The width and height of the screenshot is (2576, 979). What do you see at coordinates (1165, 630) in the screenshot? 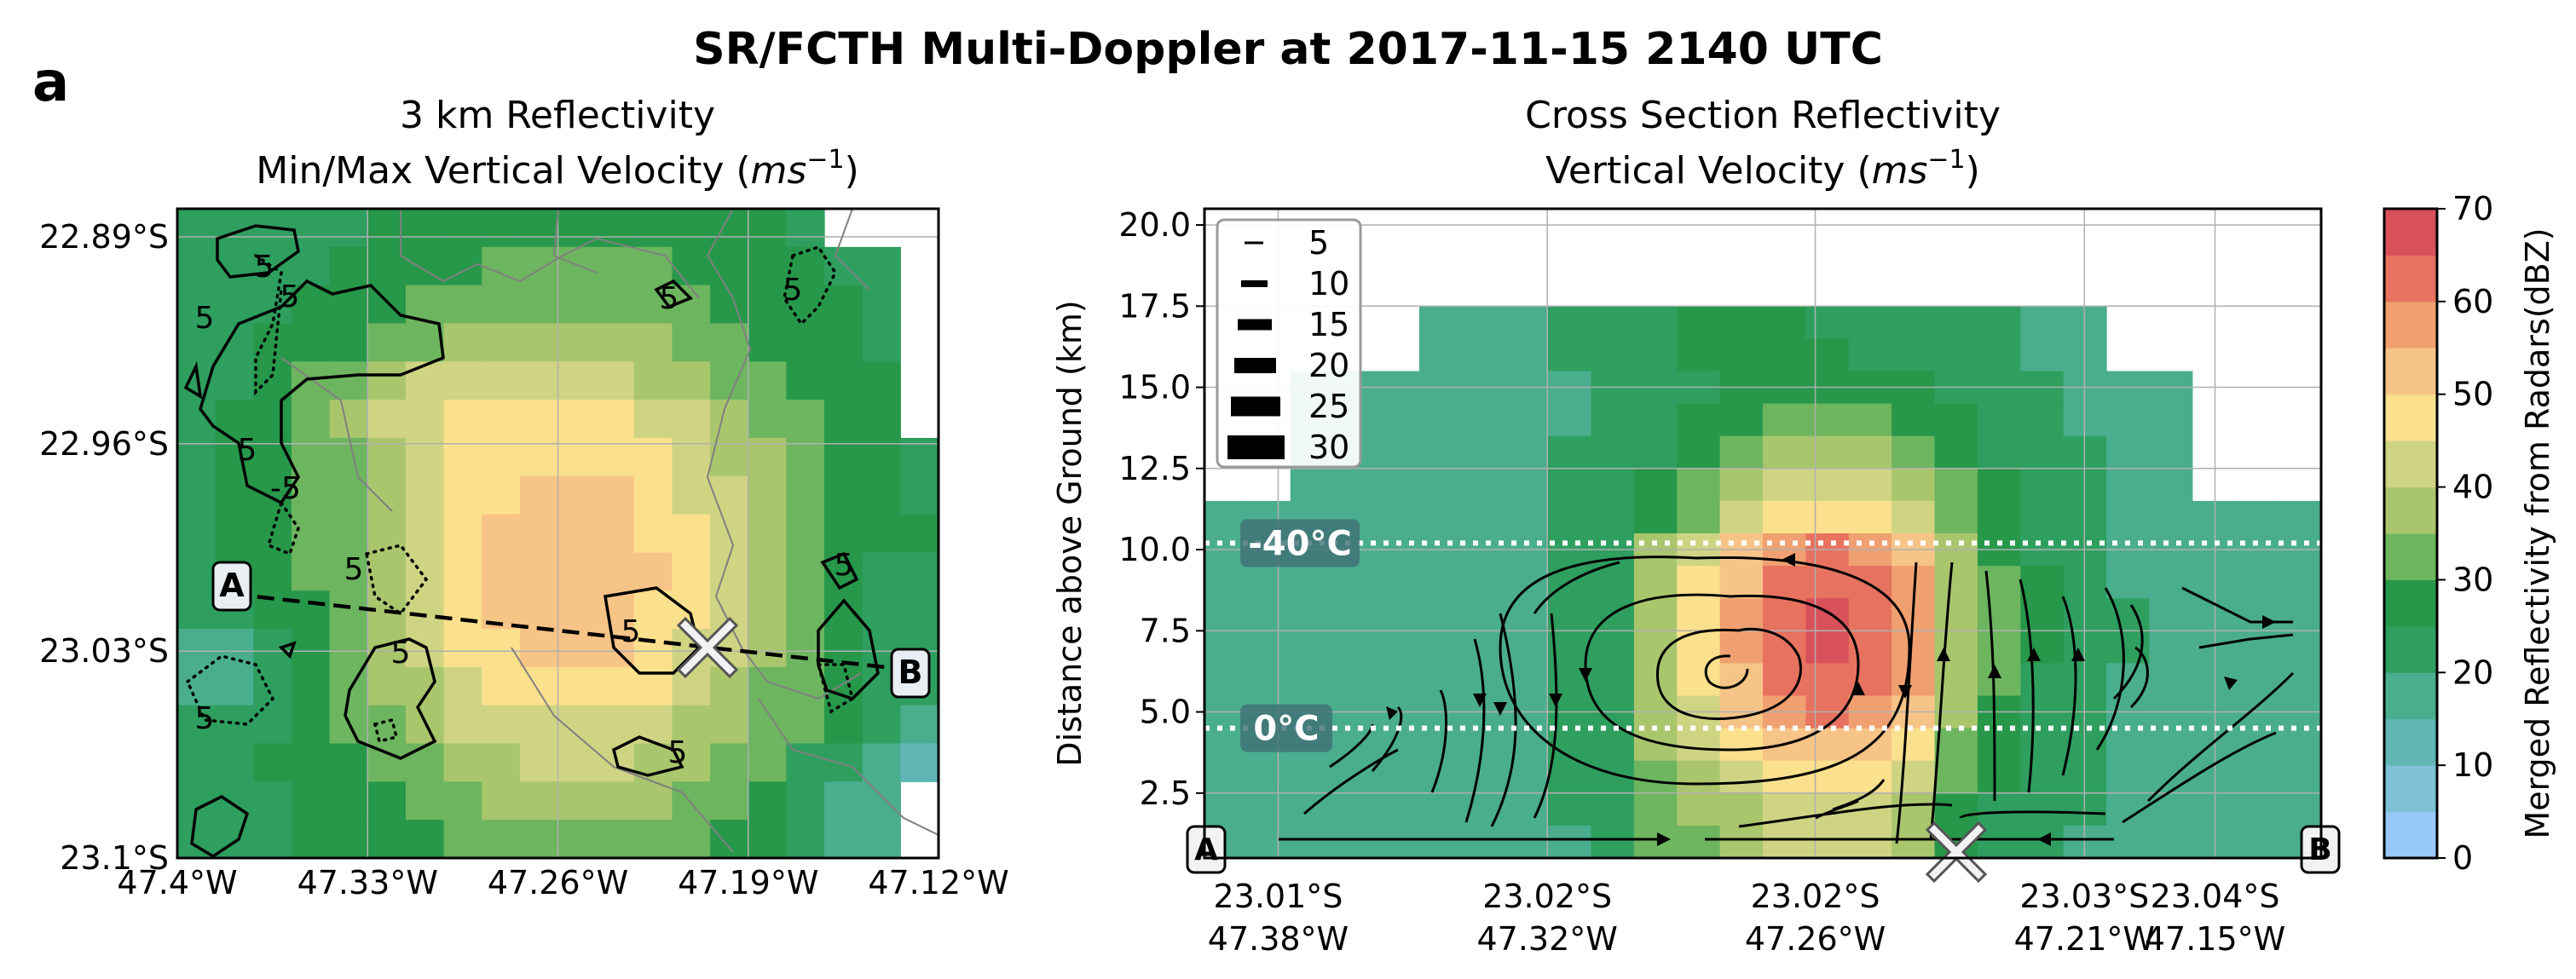
I see `xs-y-tick-label: 7.5` at bounding box center [1165, 630].